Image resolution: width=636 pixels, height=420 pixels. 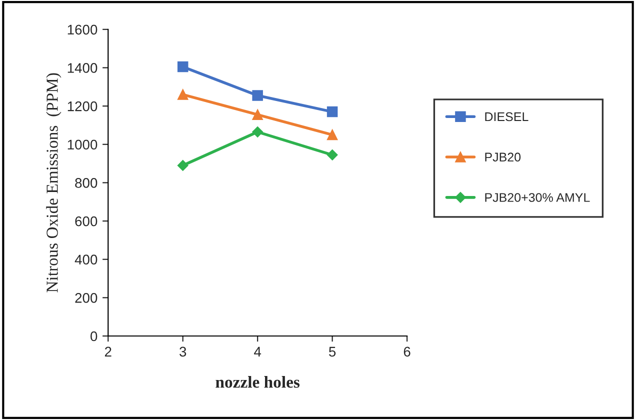 I want to click on x-tick-label: 3, so click(x=183, y=351).